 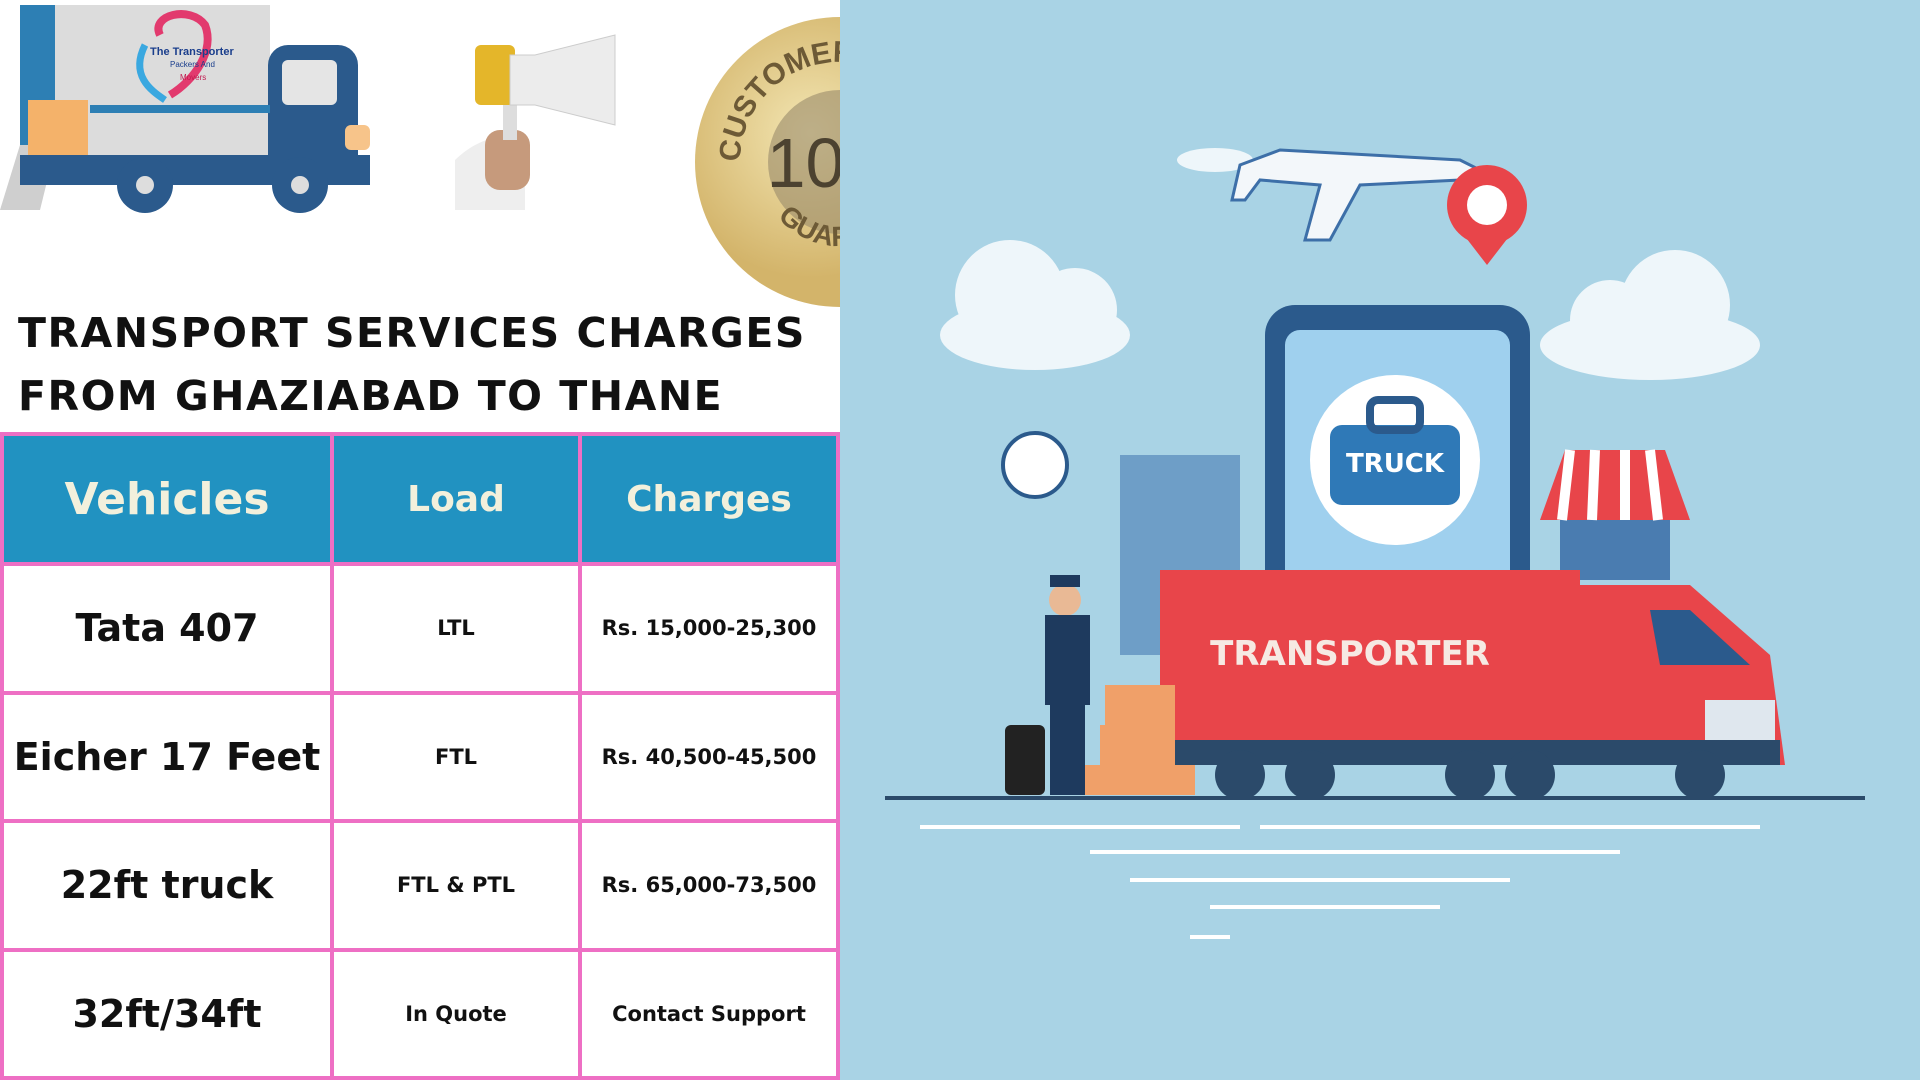 I want to click on table-row: Eicher 17 Feet FTL Rs. 40,500-45,500, so click(x=420, y=756).